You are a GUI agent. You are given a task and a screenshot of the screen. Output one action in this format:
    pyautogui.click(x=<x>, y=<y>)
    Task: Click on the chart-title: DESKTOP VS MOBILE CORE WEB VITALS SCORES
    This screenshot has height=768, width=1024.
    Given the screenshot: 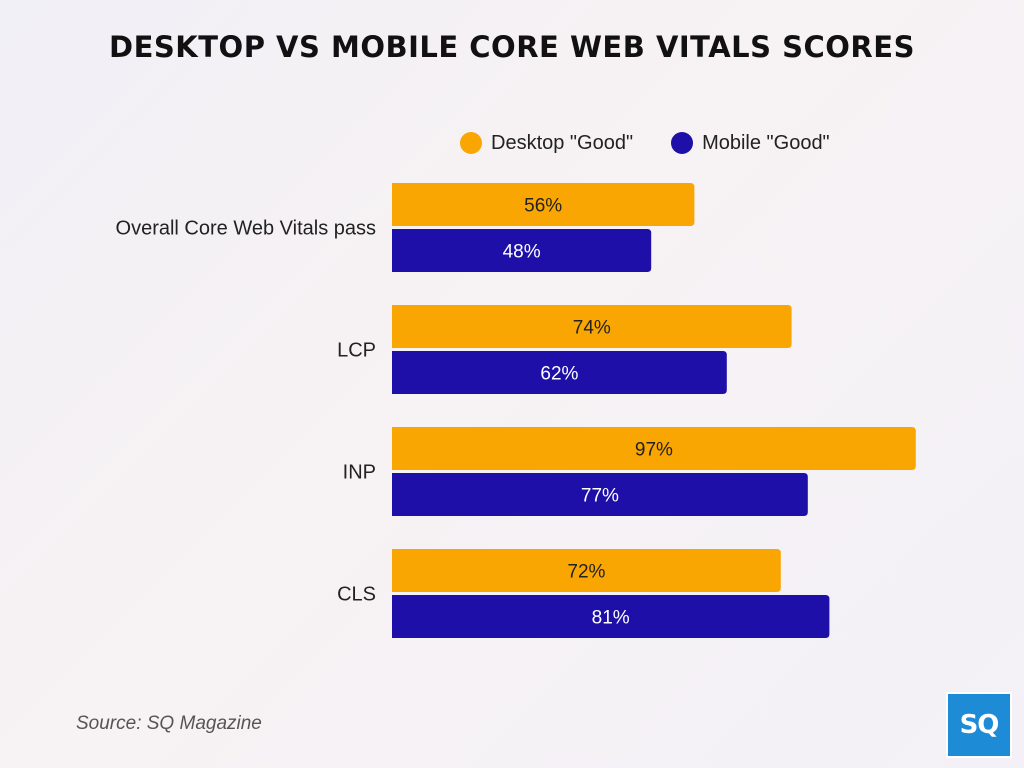 What is the action you would take?
    pyautogui.click(x=512, y=47)
    